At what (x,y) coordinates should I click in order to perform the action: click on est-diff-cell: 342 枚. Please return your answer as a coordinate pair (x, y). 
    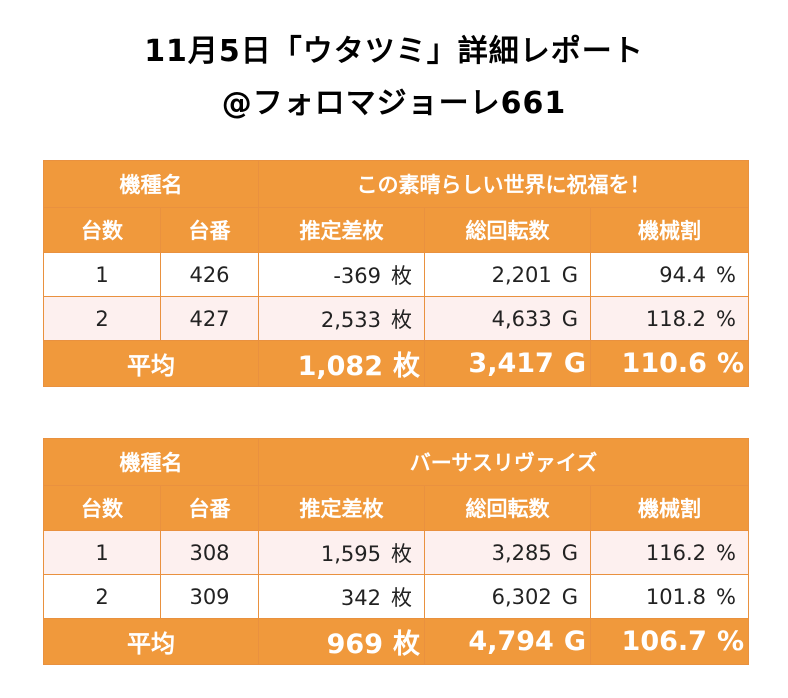
    Looking at the image, I should click on (341, 596).